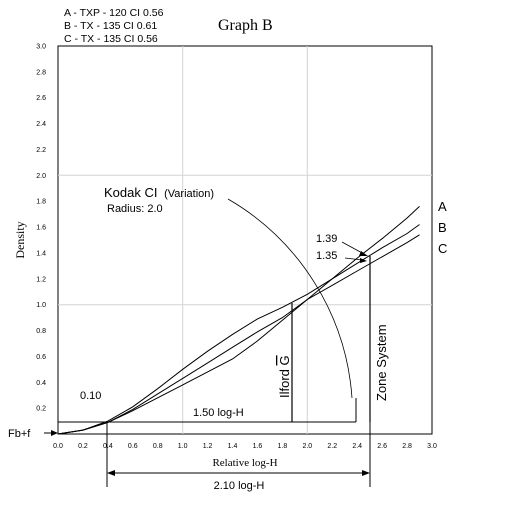 The image size is (510, 509). Describe the element at coordinates (41, 72) in the screenshot. I see `y-tick-label: 2.8` at that location.